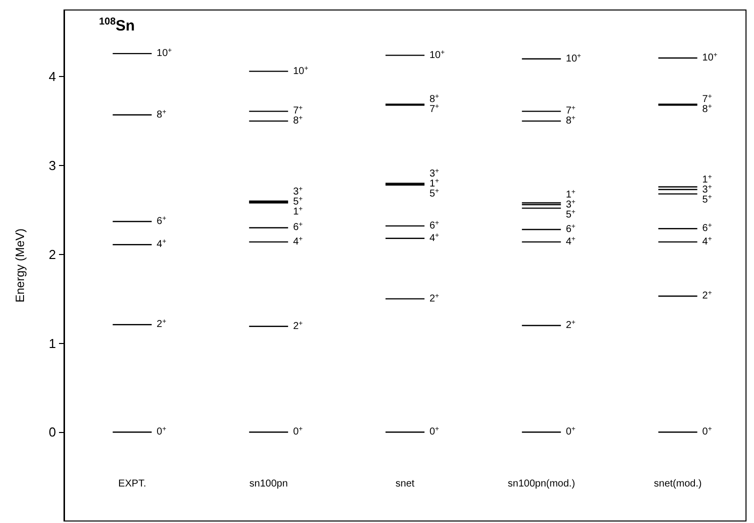 The image size is (754, 523). Describe the element at coordinates (132, 484) in the screenshot. I see `x-tick-label: EXPT.` at that location.